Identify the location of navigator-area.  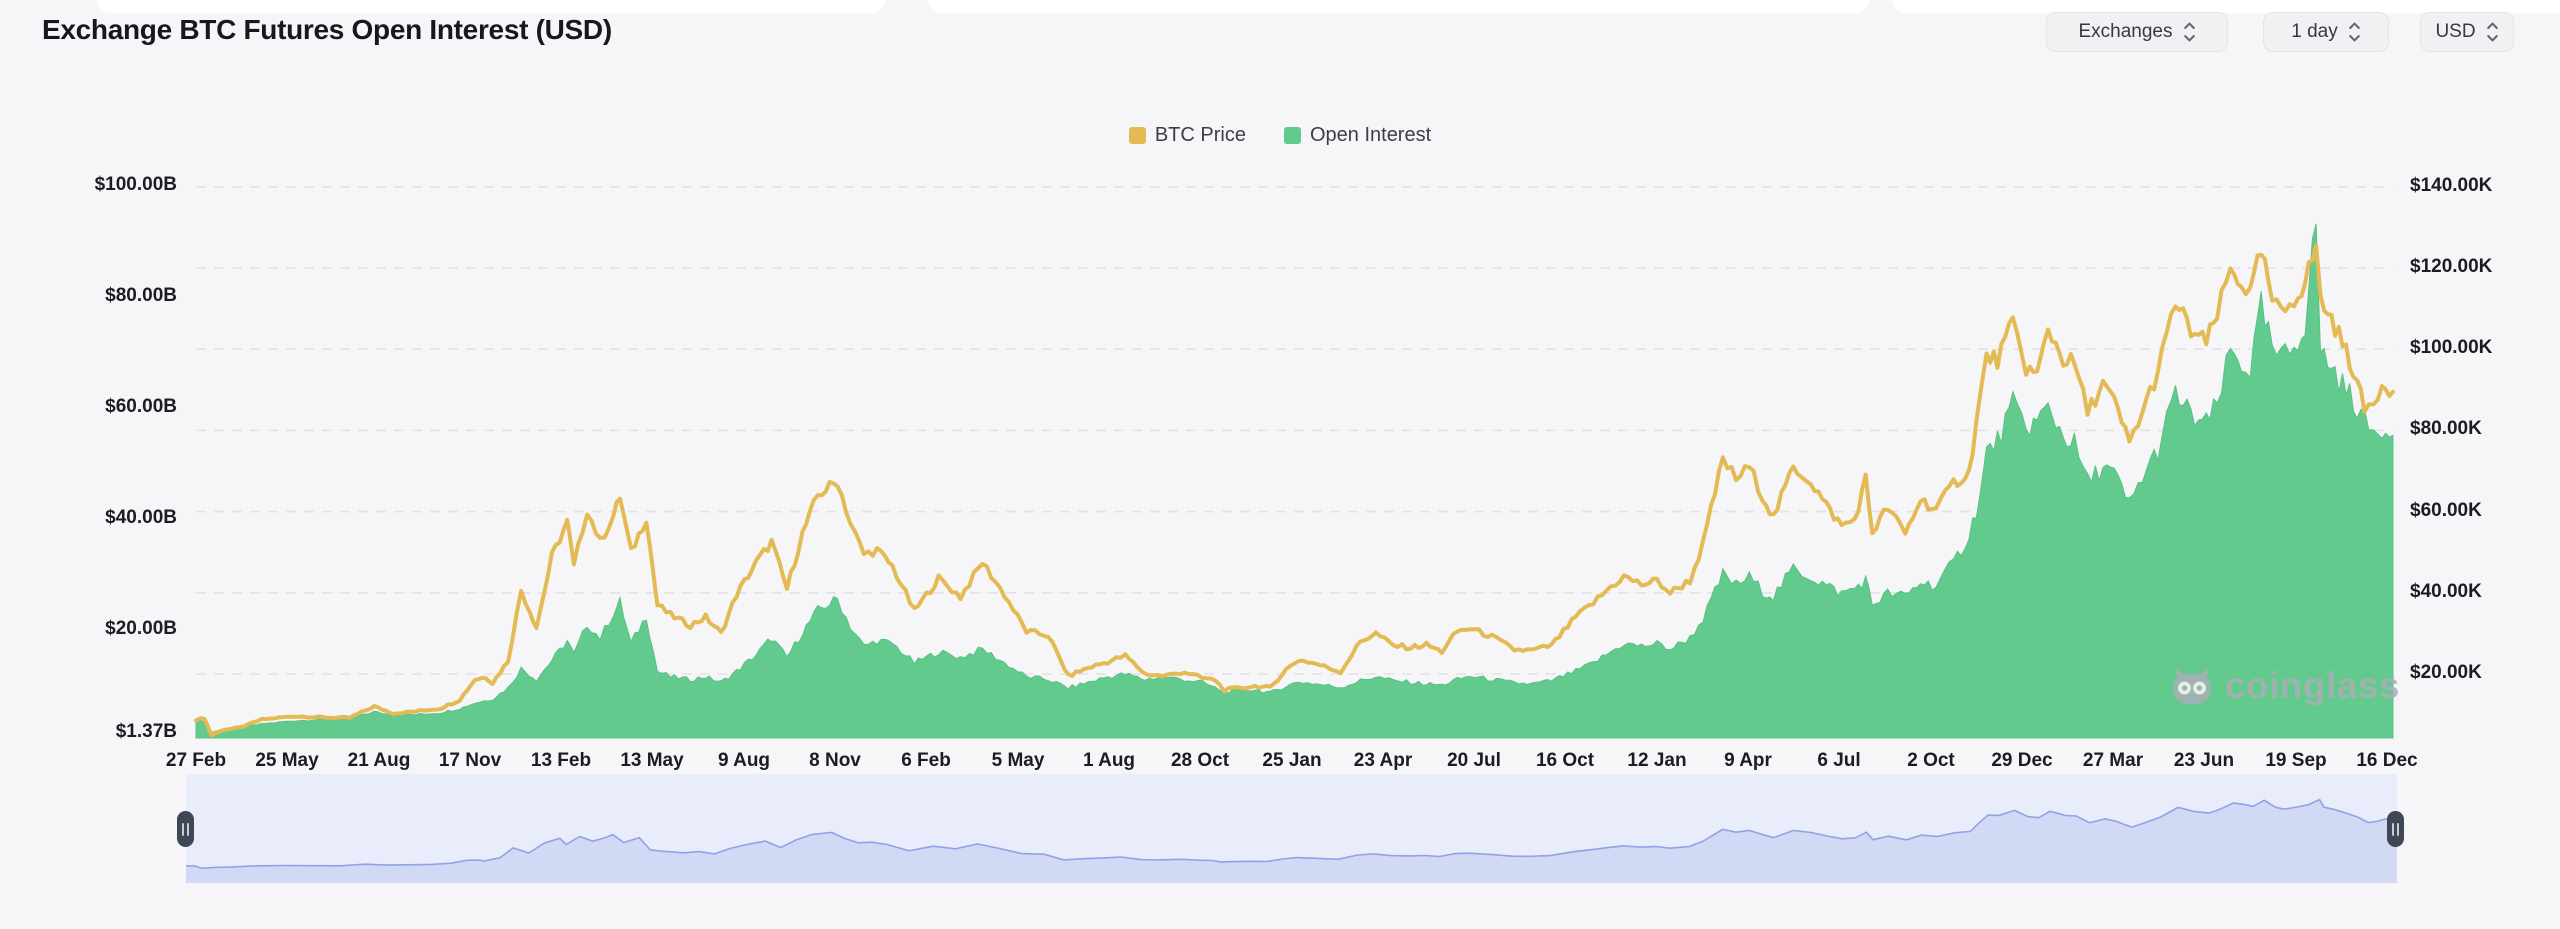
(1291, 841).